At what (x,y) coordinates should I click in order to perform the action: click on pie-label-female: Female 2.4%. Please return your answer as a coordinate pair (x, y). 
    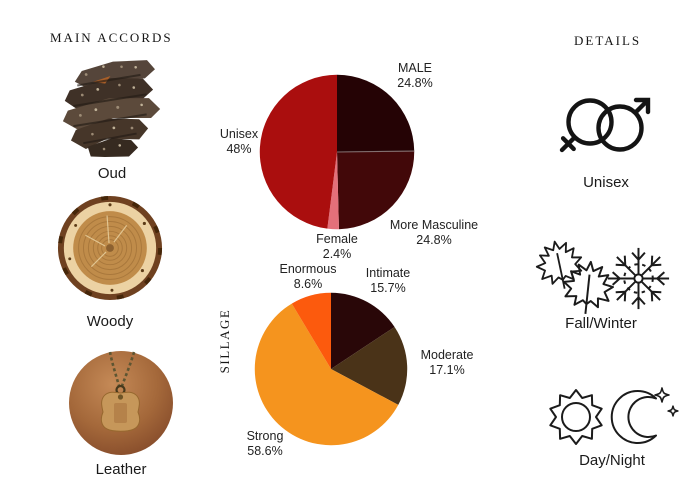
    Looking at the image, I should click on (337, 247).